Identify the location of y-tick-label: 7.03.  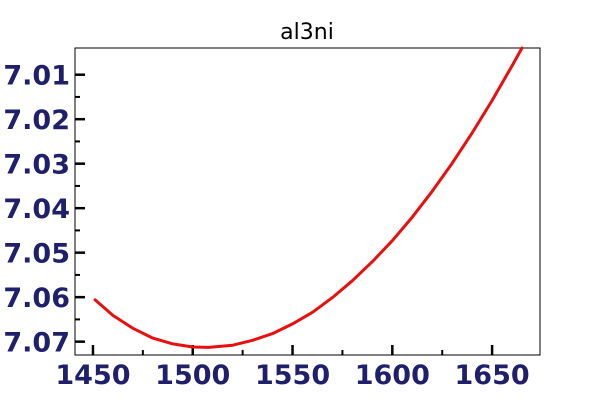
(36, 165).